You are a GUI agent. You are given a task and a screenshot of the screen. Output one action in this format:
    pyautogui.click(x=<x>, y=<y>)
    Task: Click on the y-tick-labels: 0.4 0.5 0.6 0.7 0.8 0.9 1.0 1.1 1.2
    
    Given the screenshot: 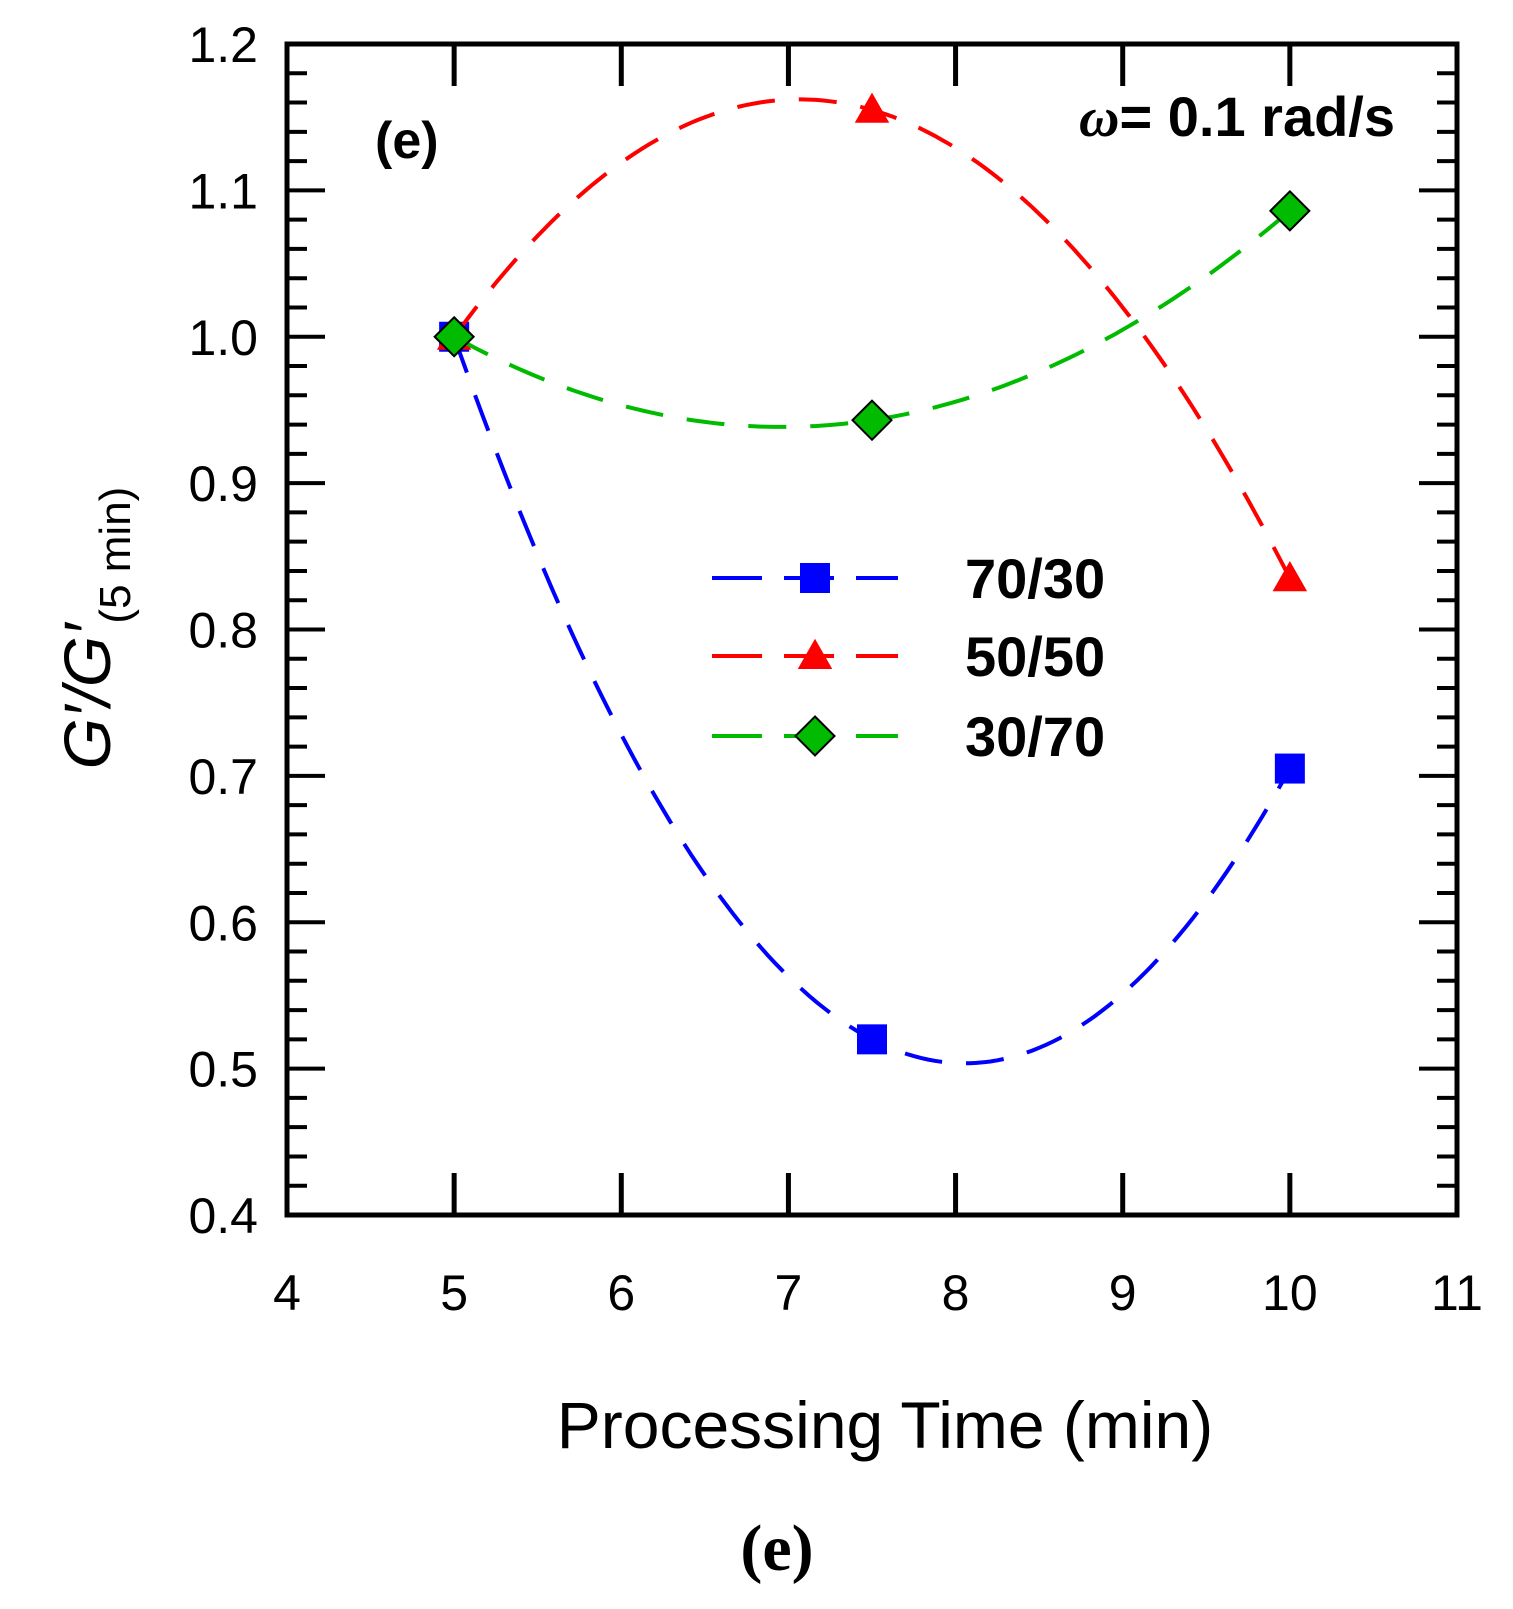 What is the action you would take?
    pyautogui.click(x=223, y=630)
    